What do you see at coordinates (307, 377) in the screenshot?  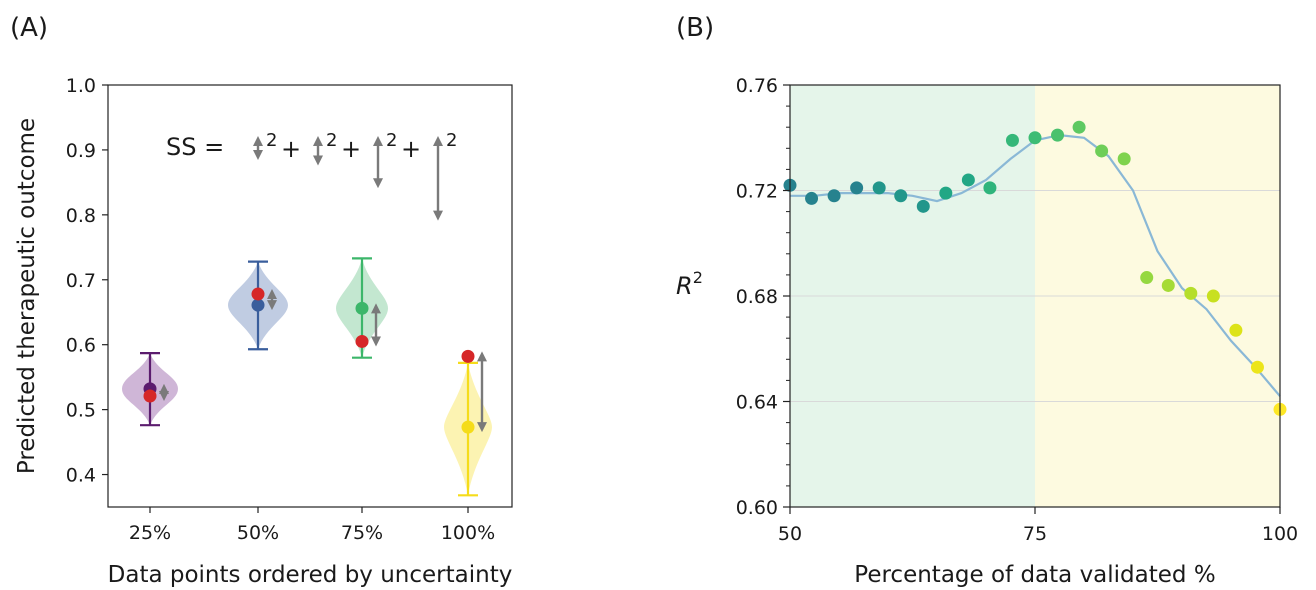 I see `panel-a-violins` at bounding box center [307, 377].